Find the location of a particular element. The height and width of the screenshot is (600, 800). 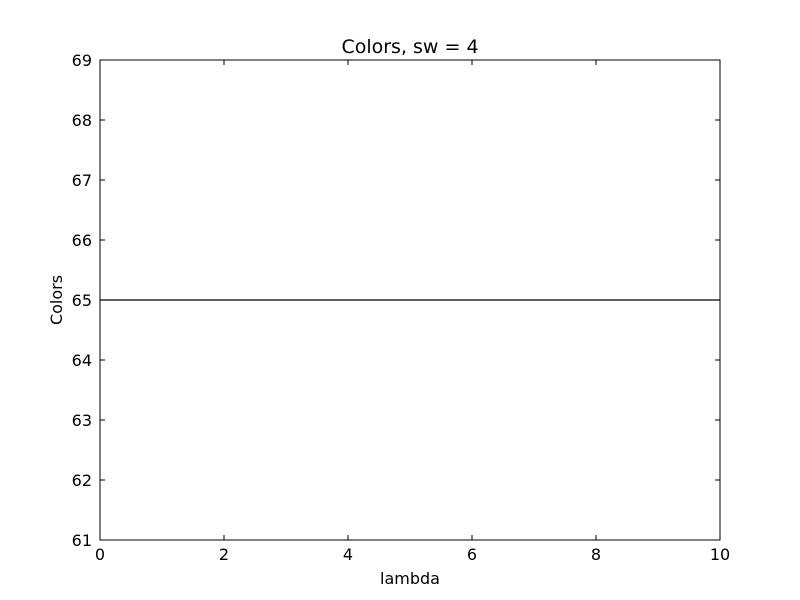

chart-title: Colors, sw = 4 is located at coordinates (409, 47).